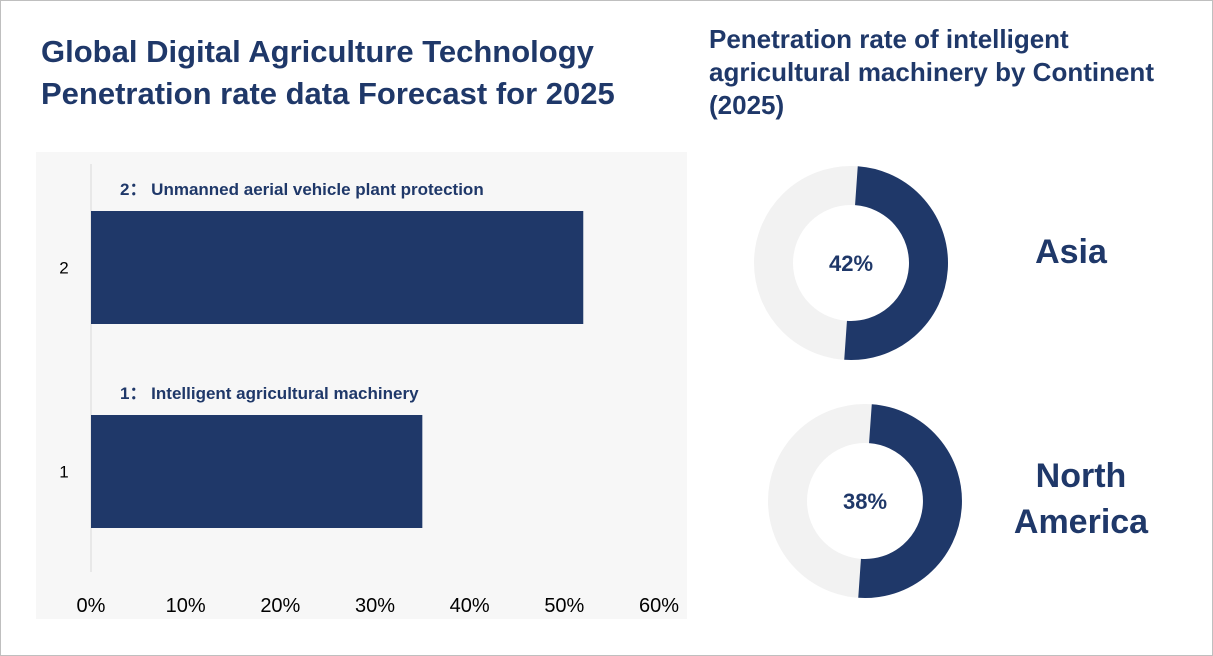  What do you see at coordinates (375, 606) in the screenshot?
I see `x-tick-label: 30%` at bounding box center [375, 606].